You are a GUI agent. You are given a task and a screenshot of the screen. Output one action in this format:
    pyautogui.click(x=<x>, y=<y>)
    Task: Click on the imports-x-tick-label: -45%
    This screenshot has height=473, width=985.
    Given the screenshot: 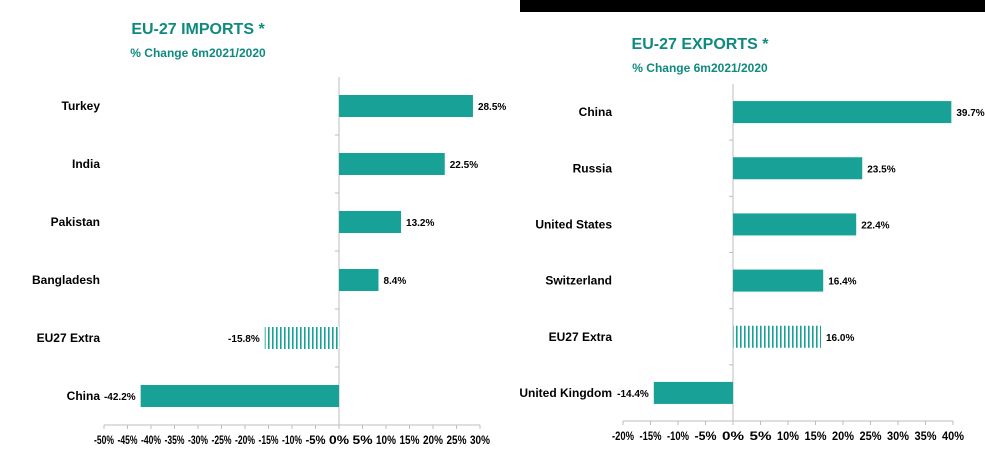 What is the action you would take?
    pyautogui.click(x=128, y=440)
    